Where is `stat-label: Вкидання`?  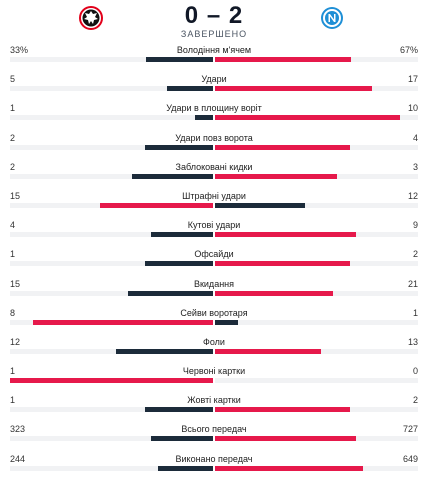 stat-label: Вкидання is located at coordinates (214, 283).